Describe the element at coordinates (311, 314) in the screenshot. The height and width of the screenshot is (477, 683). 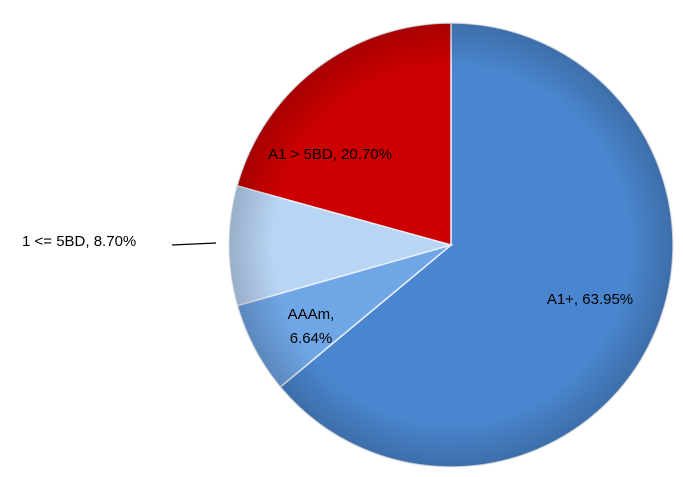
I see `data-label-line: AAAm,` at that location.